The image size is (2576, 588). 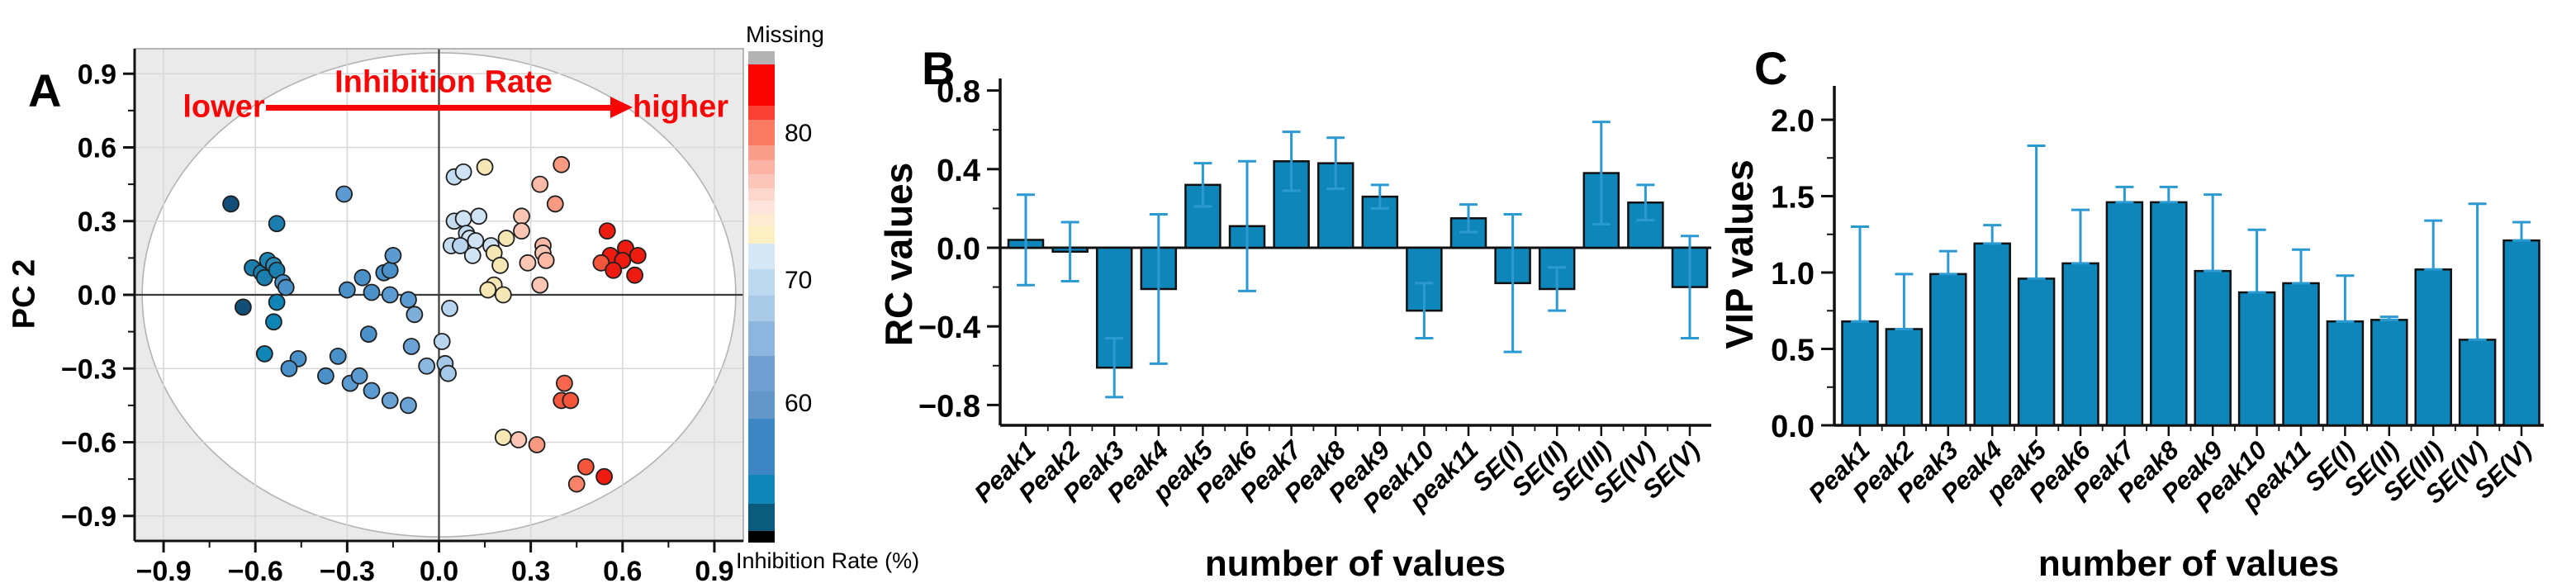 What do you see at coordinates (1992, 235) in the screenshot?
I see `error-bar-Peak4` at bounding box center [1992, 235].